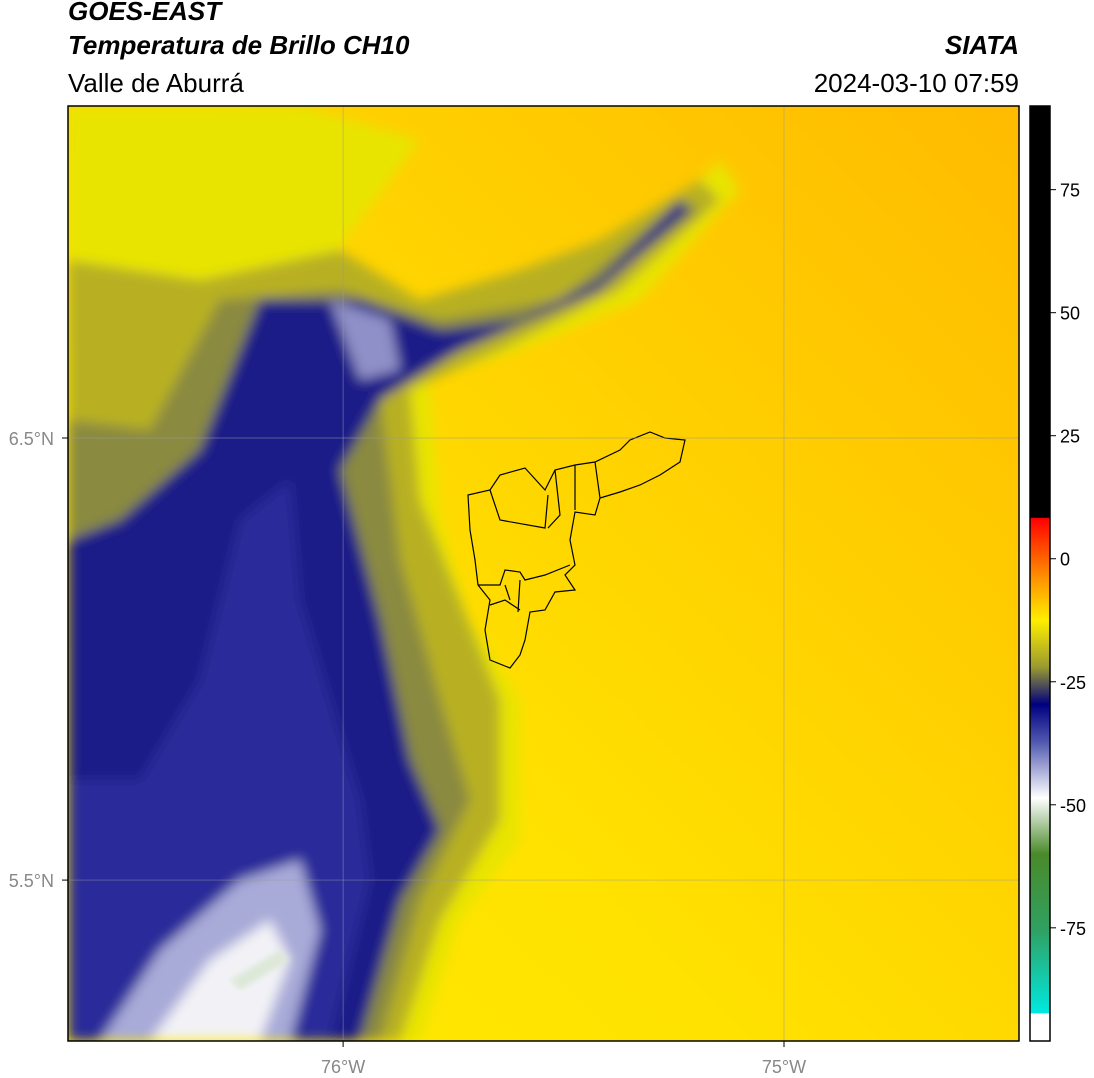 This screenshot has height=1078, width=1094. Describe the element at coordinates (1070, 437) in the screenshot. I see `colorbar-tick-label: 25` at that location.